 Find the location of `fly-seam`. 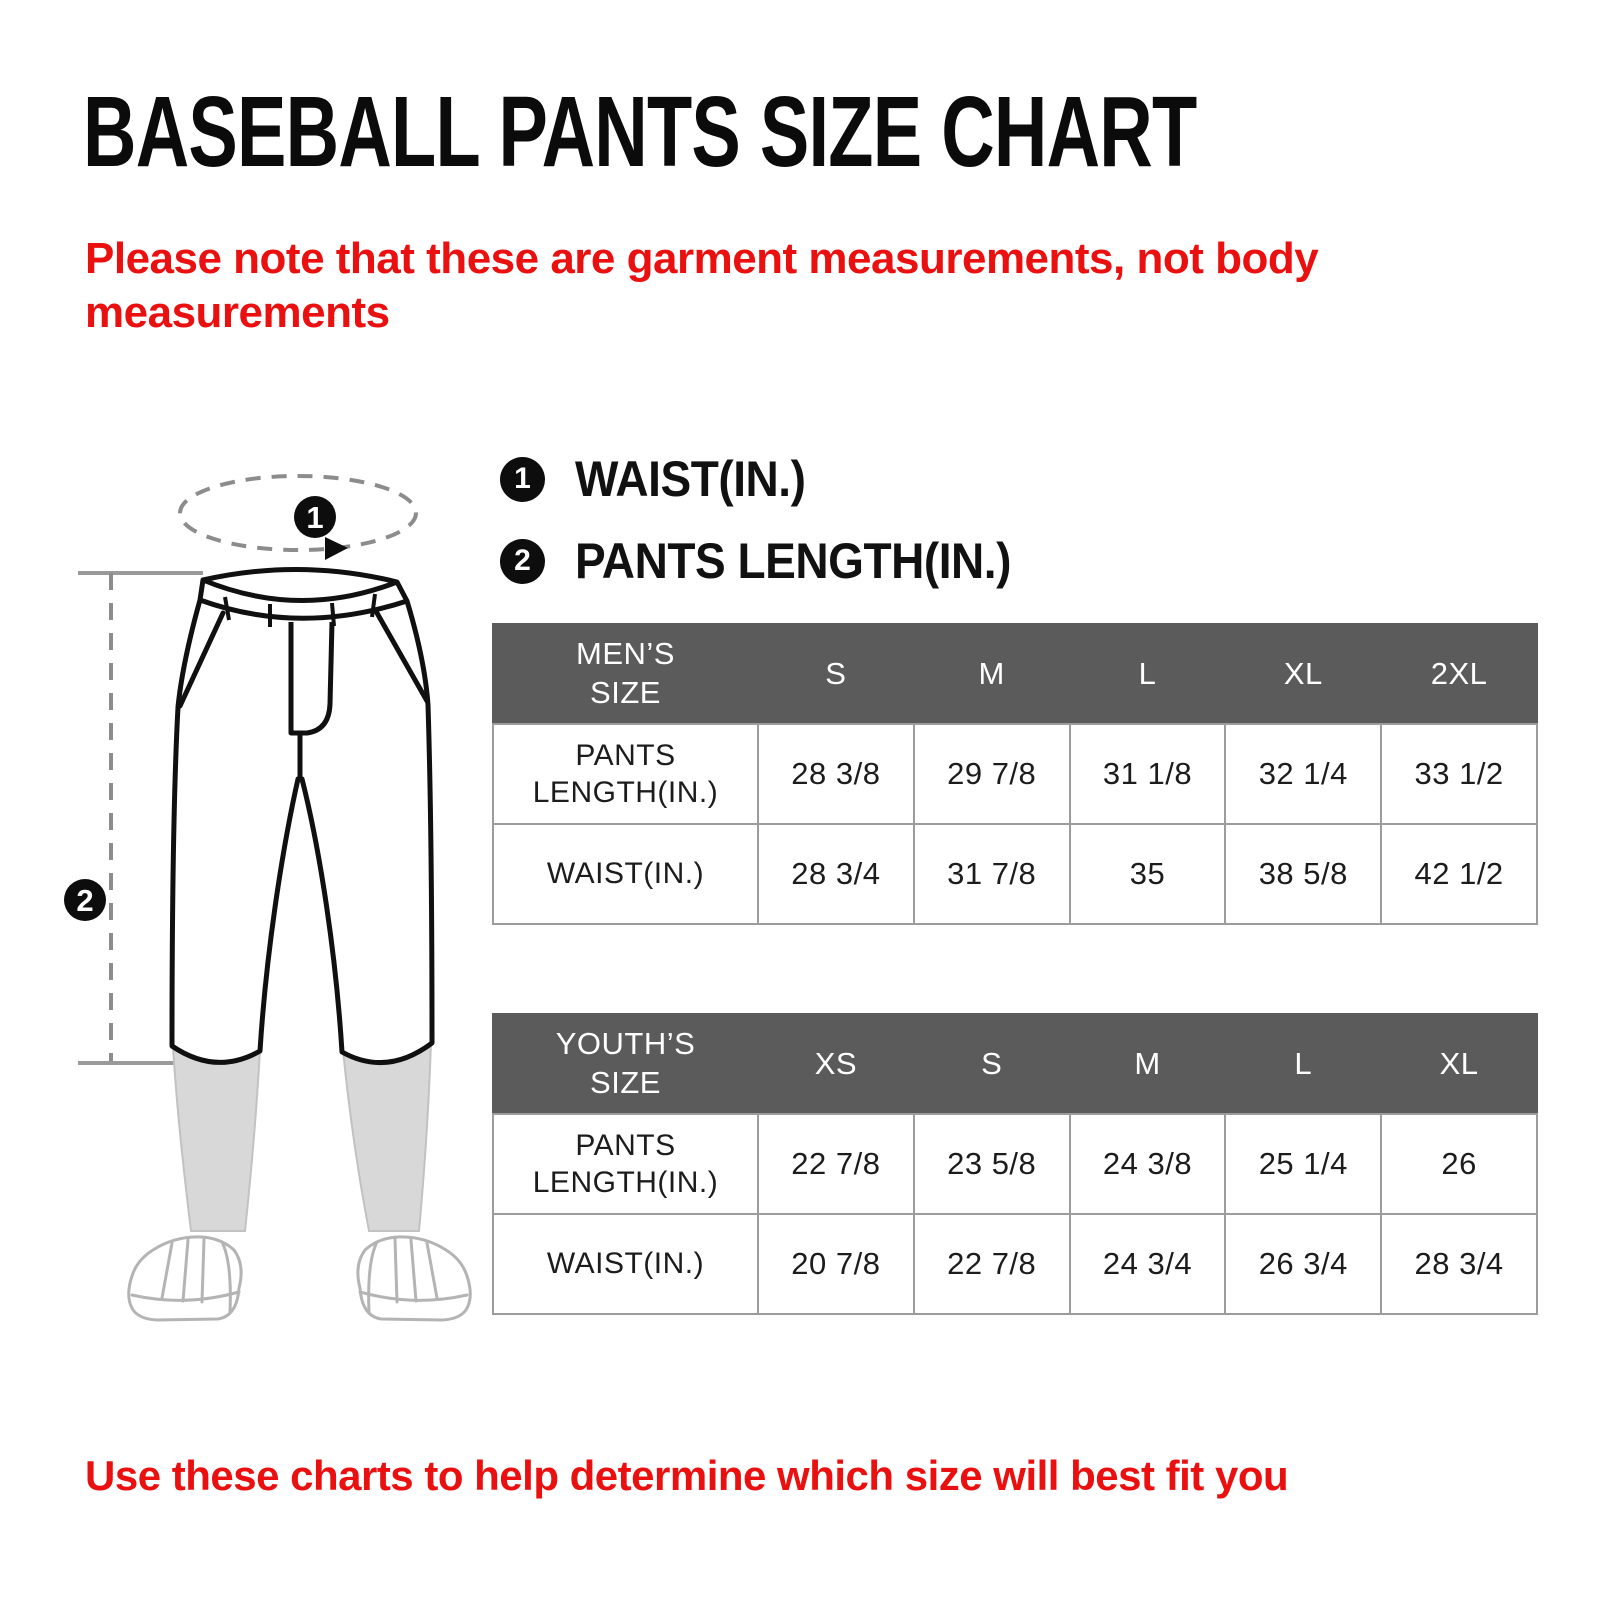

fly-seam is located at coordinates (311, 678).